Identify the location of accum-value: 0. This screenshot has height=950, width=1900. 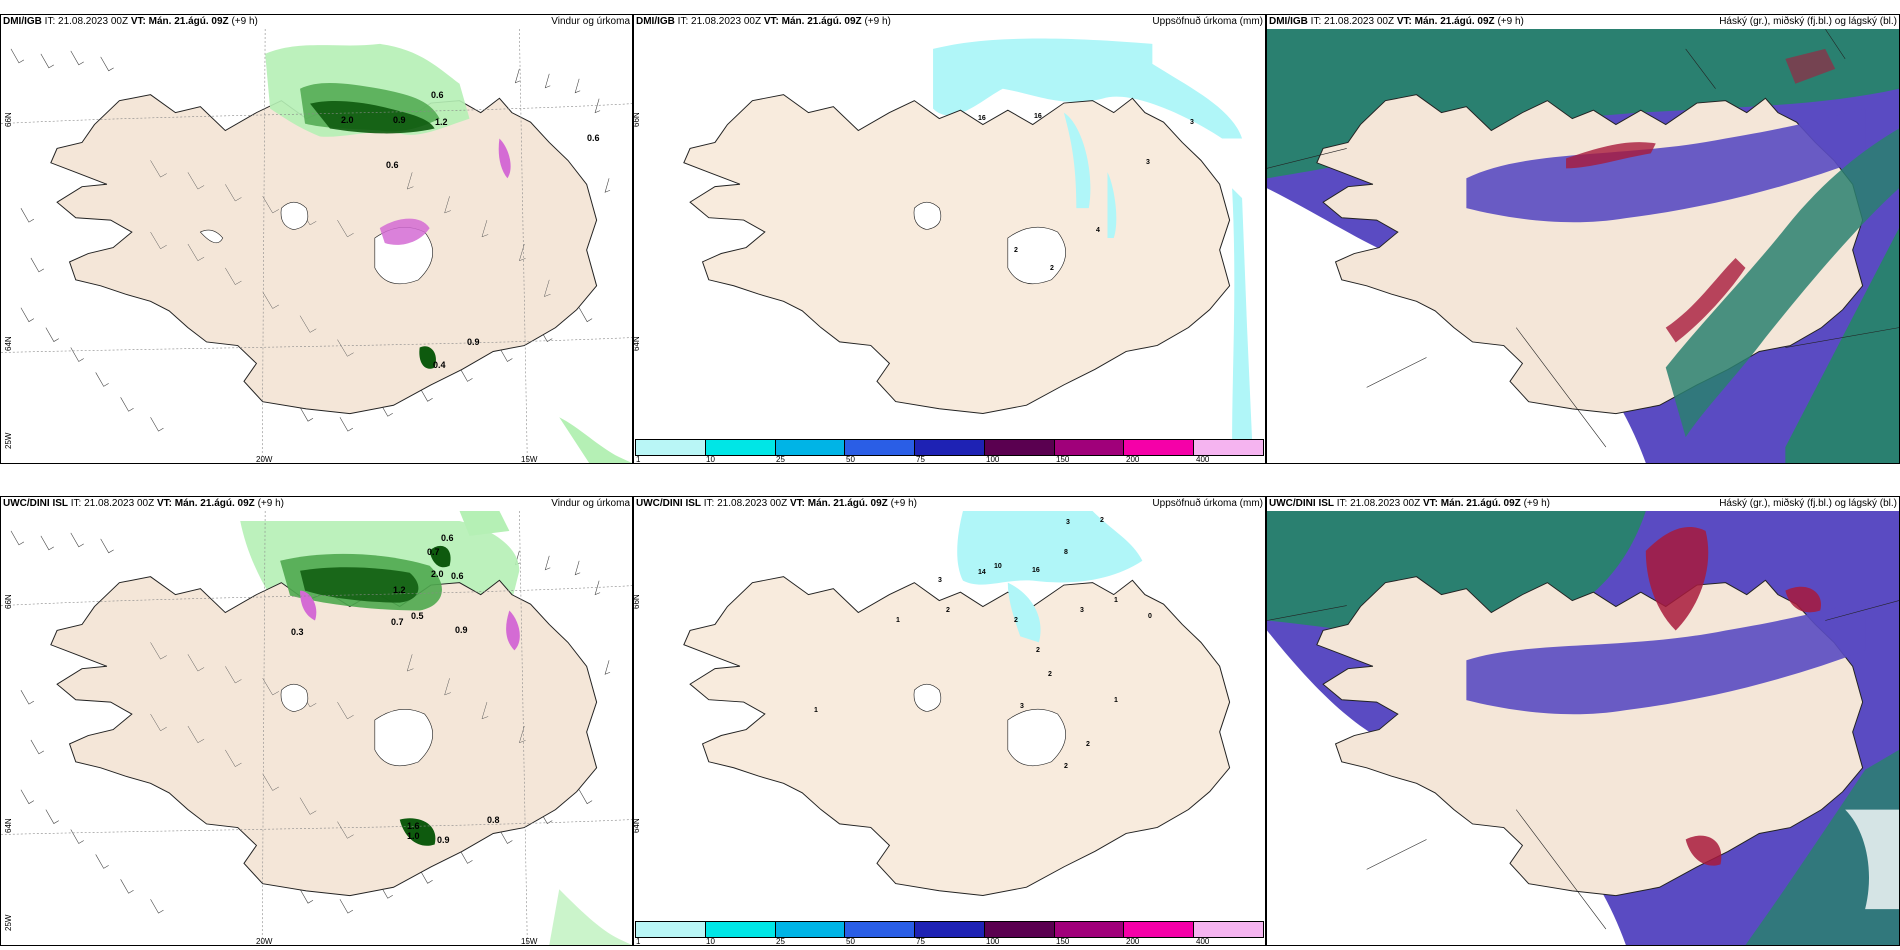
(1150, 616).